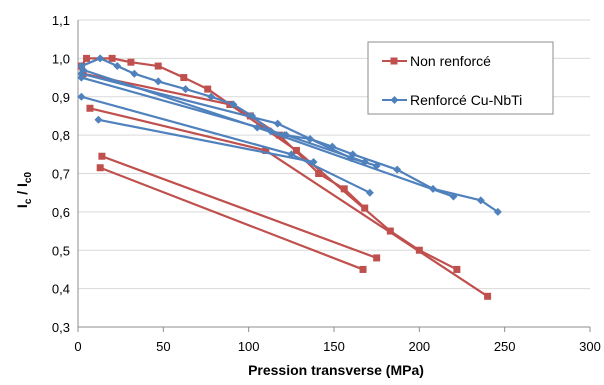  I want to click on legend-box, so click(460, 78).